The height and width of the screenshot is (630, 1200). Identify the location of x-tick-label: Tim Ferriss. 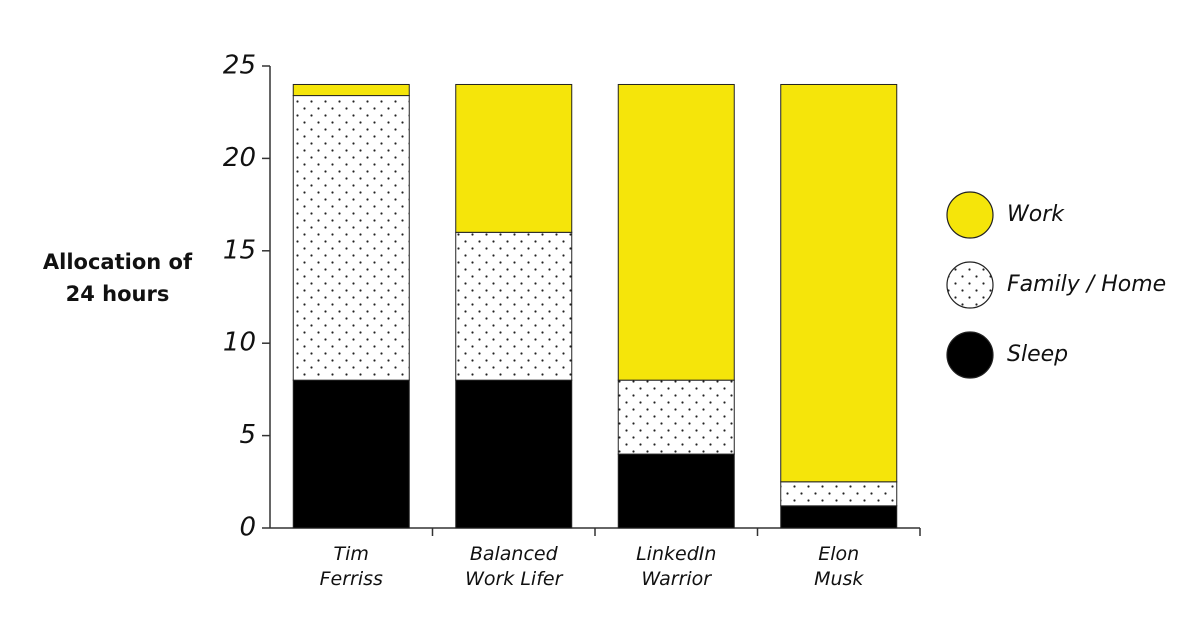
(351, 566).